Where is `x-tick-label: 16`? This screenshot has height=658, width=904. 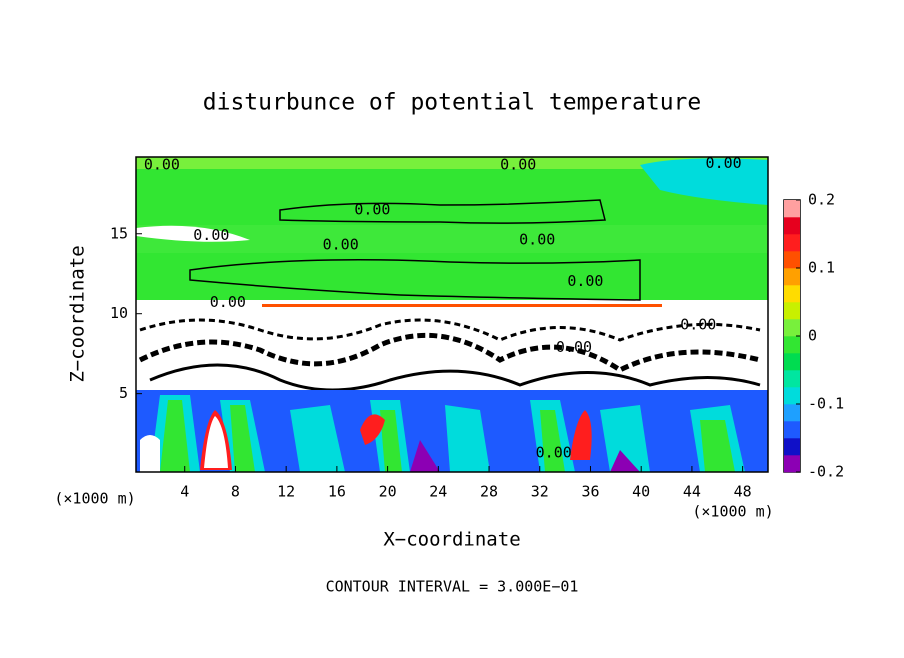 x-tick-label: 16 is located at coordinates (337, 492).